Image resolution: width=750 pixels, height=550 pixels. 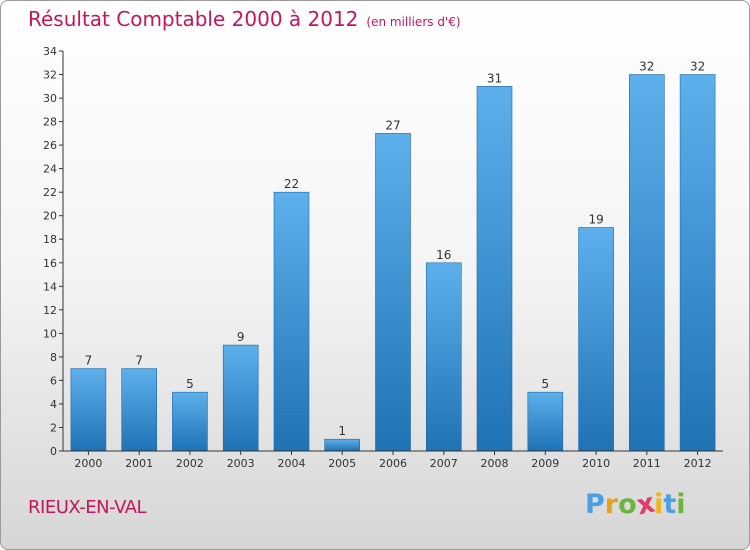 What do you see at coordinates (53, 428) in the screenshot?
I see `y-tick-label-2: 2` at bounding box center [53, 428].